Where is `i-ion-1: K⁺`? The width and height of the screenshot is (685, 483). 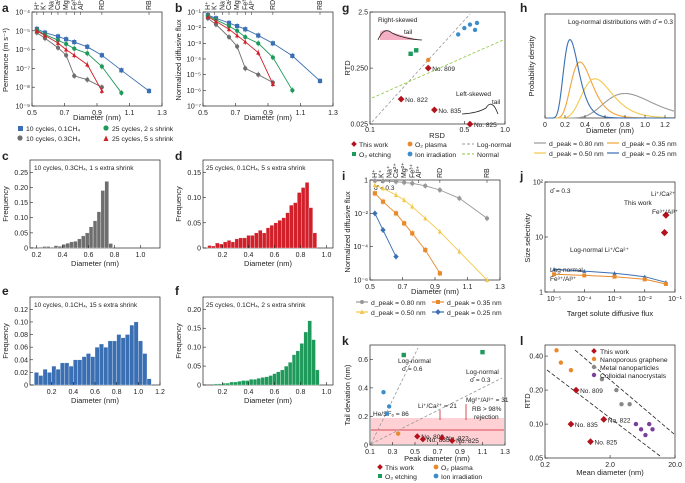 i-ion-1: K⁺ is located at coordinates (381, 173).